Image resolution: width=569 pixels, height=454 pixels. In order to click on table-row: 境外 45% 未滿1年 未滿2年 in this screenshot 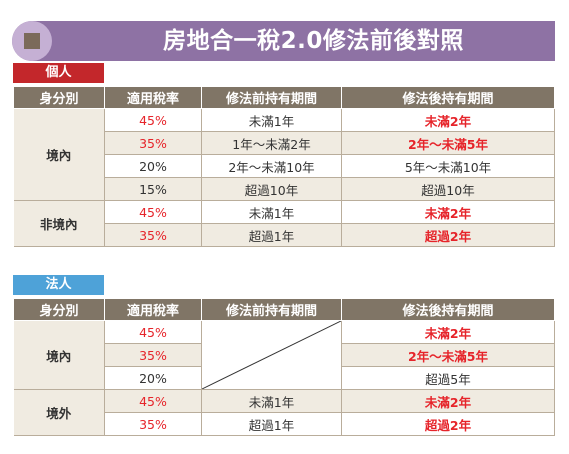, I will do `click(284, 412)`.